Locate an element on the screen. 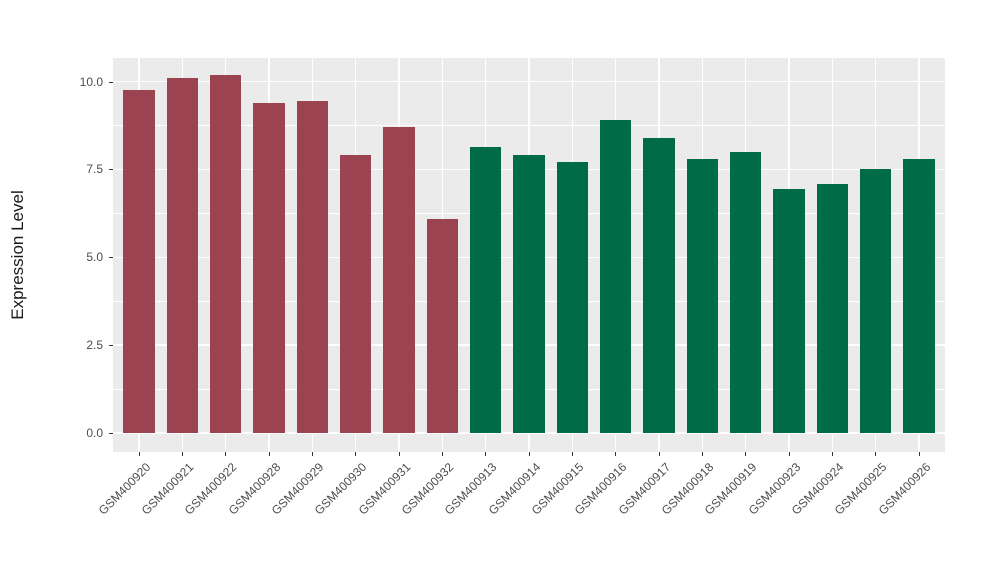 This screenshot has width=1000, height=580. y-tick-label: 2.5 is located at coordinates (94, 345).